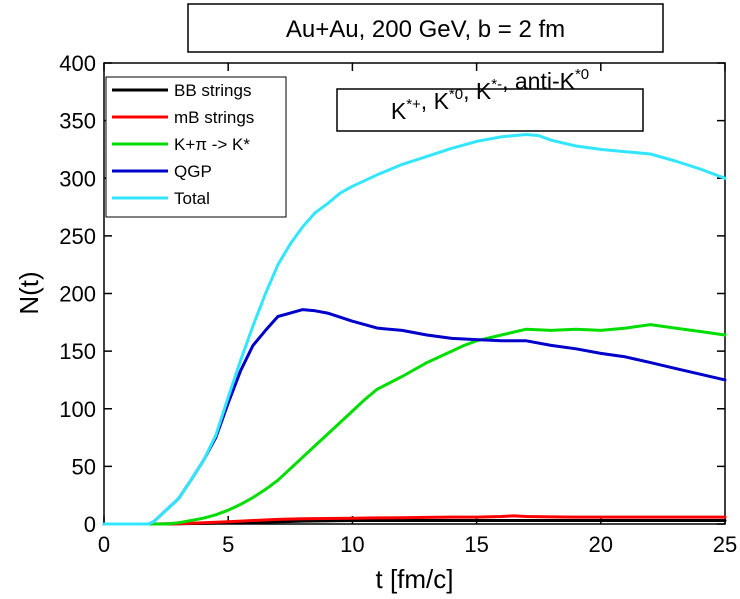 The image size is (740, 599). What do you see at coordinates (601, 544) in the screenshot?
I see `x-tick-label: 20` at bounding box center [601, 544].